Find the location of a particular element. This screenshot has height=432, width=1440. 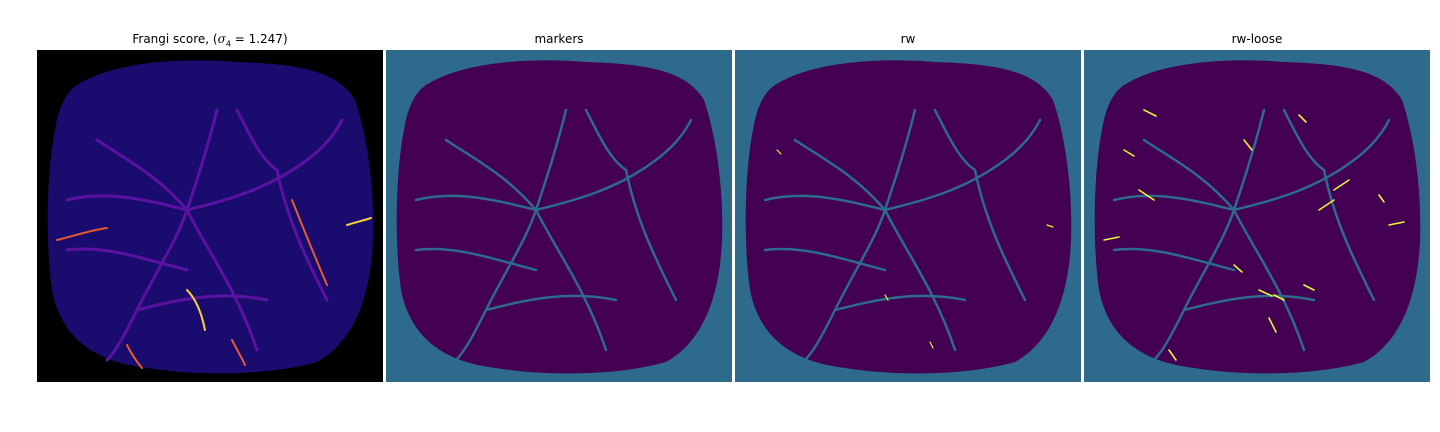

panel-title-markers: markers is located at coordinates (559, 39).